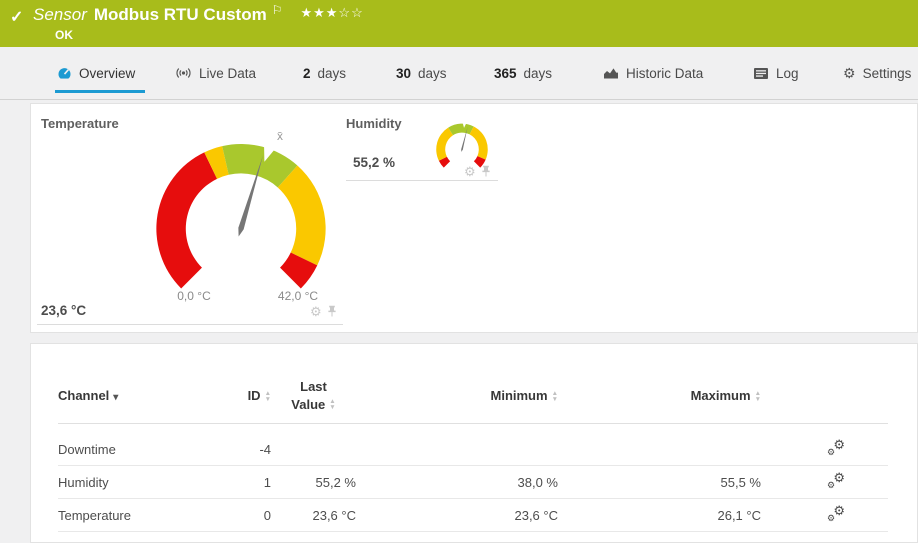  What do you see at coordinates (787, 73) in the screenshot?
I see `tab-label: Log` at bounding box center [787, 73].